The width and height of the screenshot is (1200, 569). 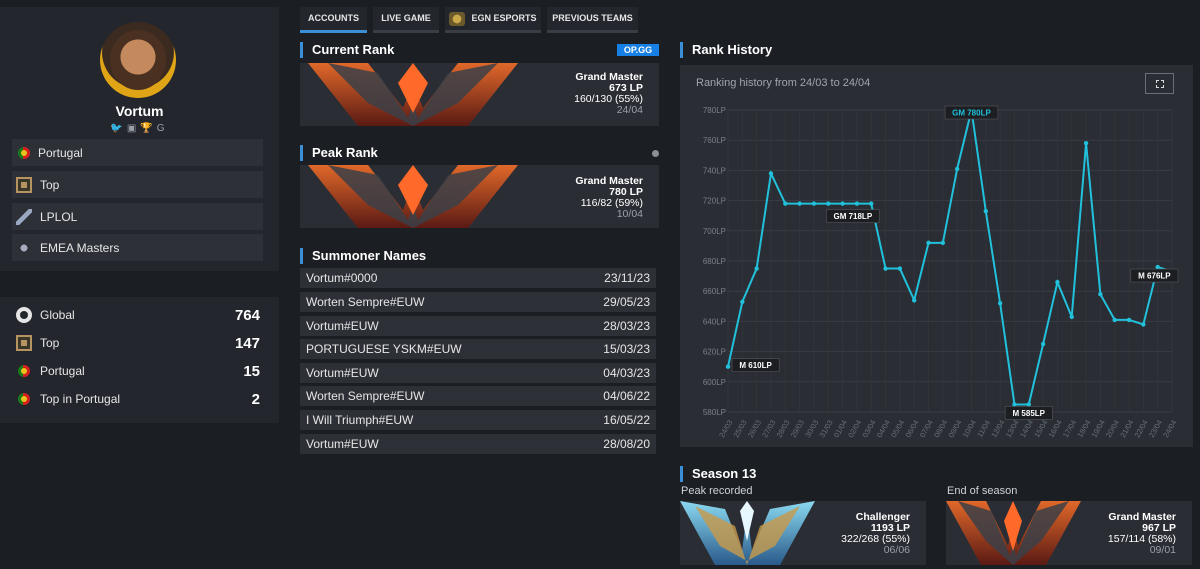 I want to click on summoner-date: 15/03/23, so click(x=626, y=349).